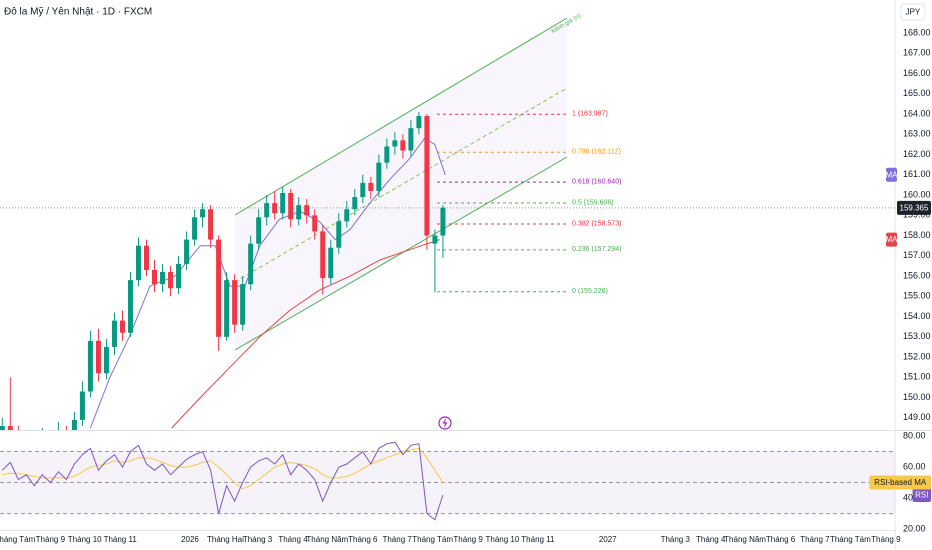 This screenshot has width=932, height=550. Describe the element at coordinates (590, 291) in the screenshot. I see `fib-label: 0 (155.226)` at that location.